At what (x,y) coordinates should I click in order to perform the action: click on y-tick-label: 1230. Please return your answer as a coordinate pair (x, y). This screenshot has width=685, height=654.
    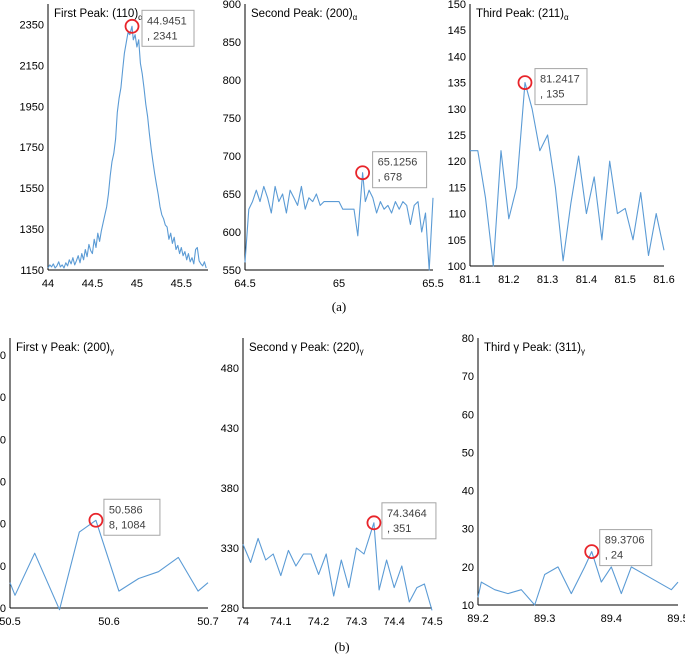
    Looking at the image, I should click on (3, 398).